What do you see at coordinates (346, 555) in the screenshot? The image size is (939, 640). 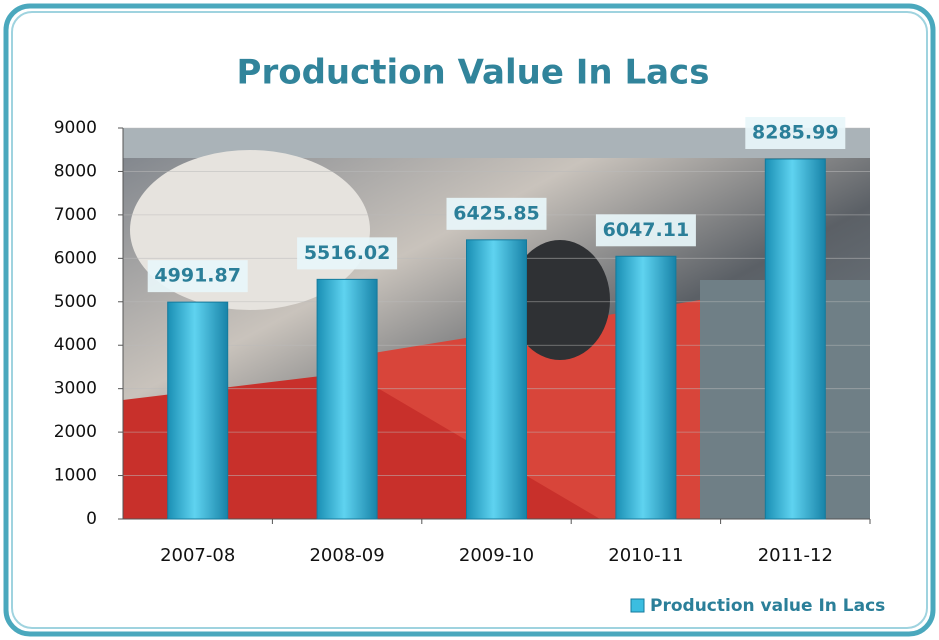 I see `x-tick-label: 2008-09` at bounding box center [346, 555].